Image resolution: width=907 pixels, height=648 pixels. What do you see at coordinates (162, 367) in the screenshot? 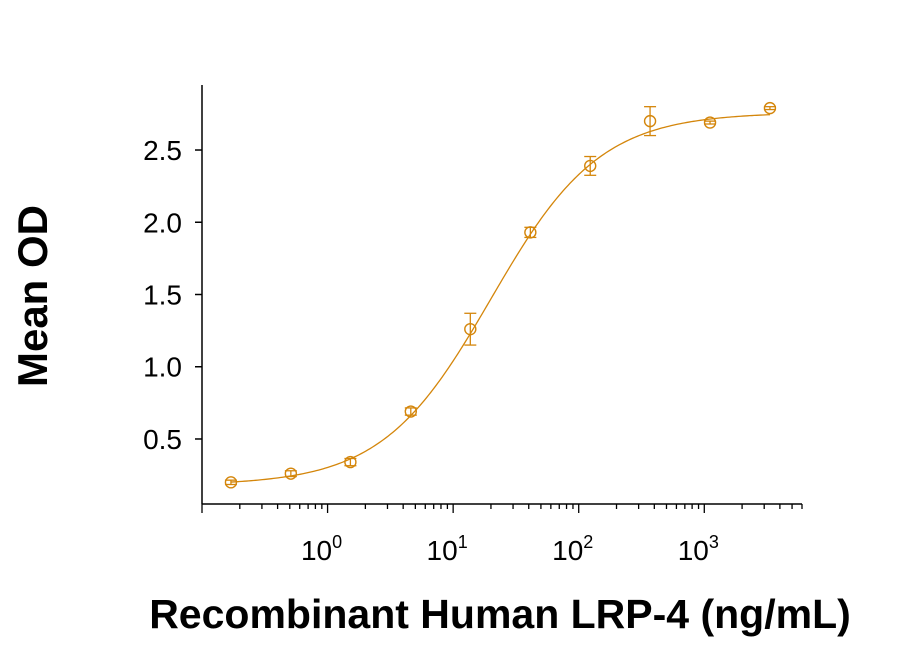
I see `y-tick-label: 1.0` at bounding box center [162, 367].